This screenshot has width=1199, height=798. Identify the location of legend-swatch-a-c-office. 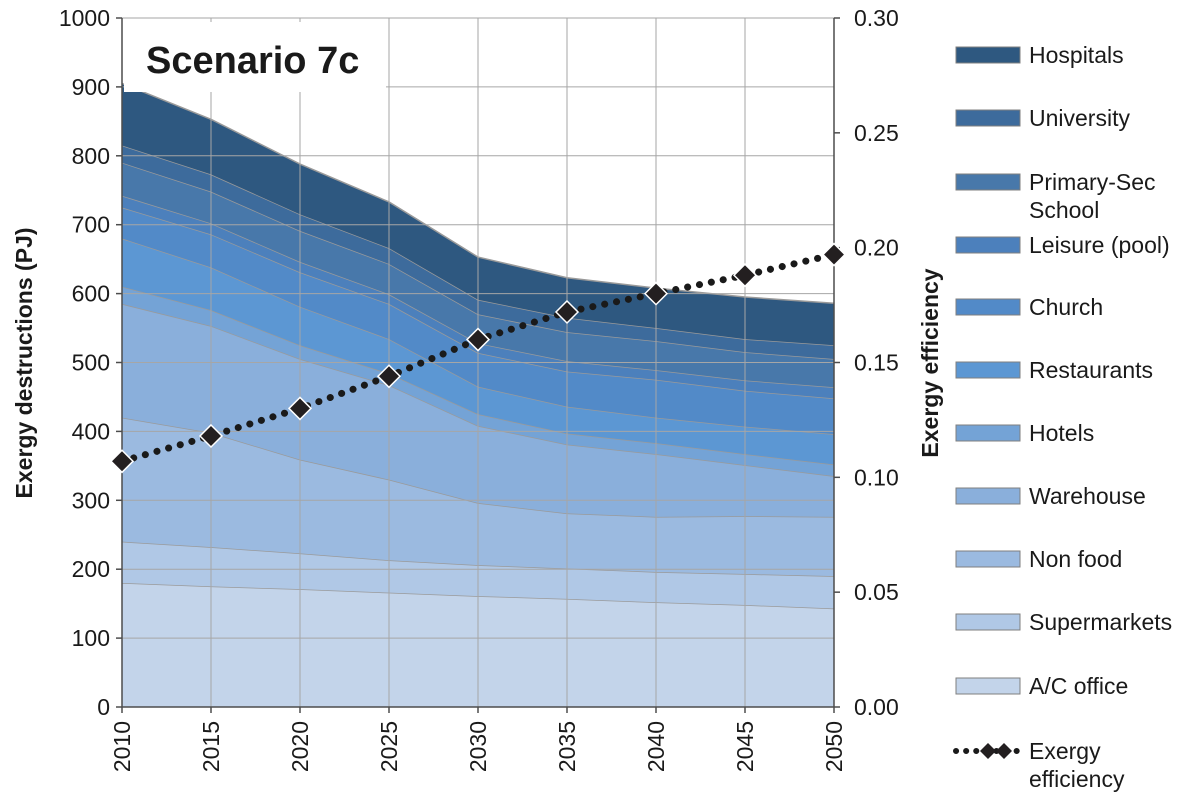
(988, 686).